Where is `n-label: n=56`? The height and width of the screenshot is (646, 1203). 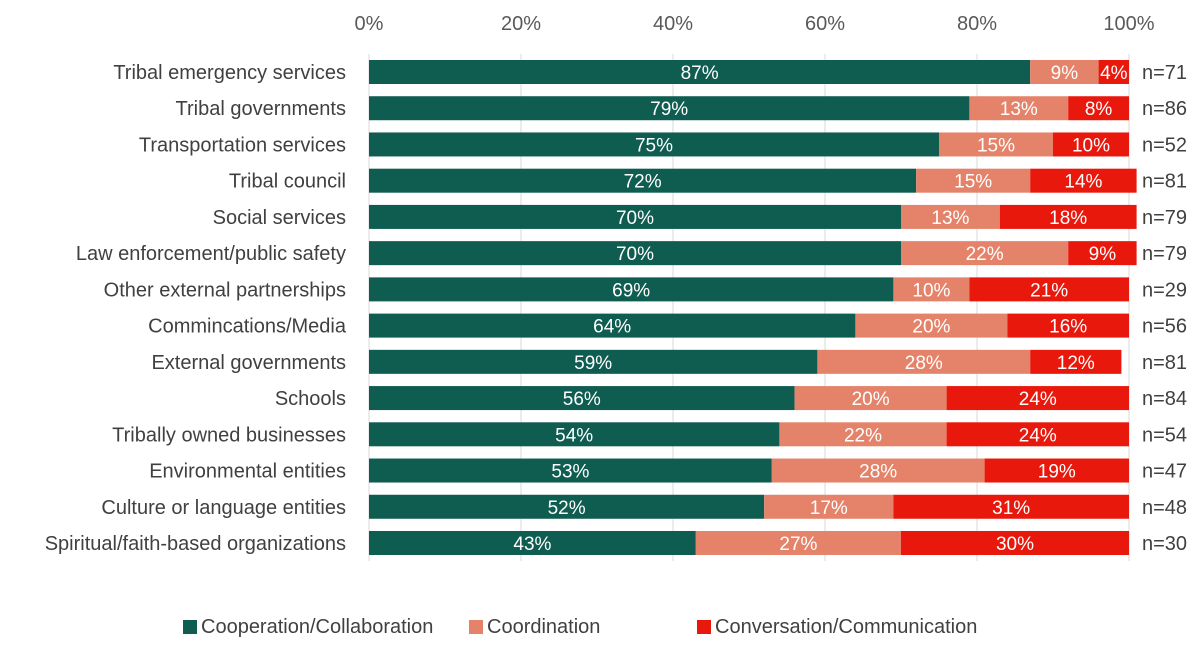 n-label: n=56 is located at coordinates (1164, 327).